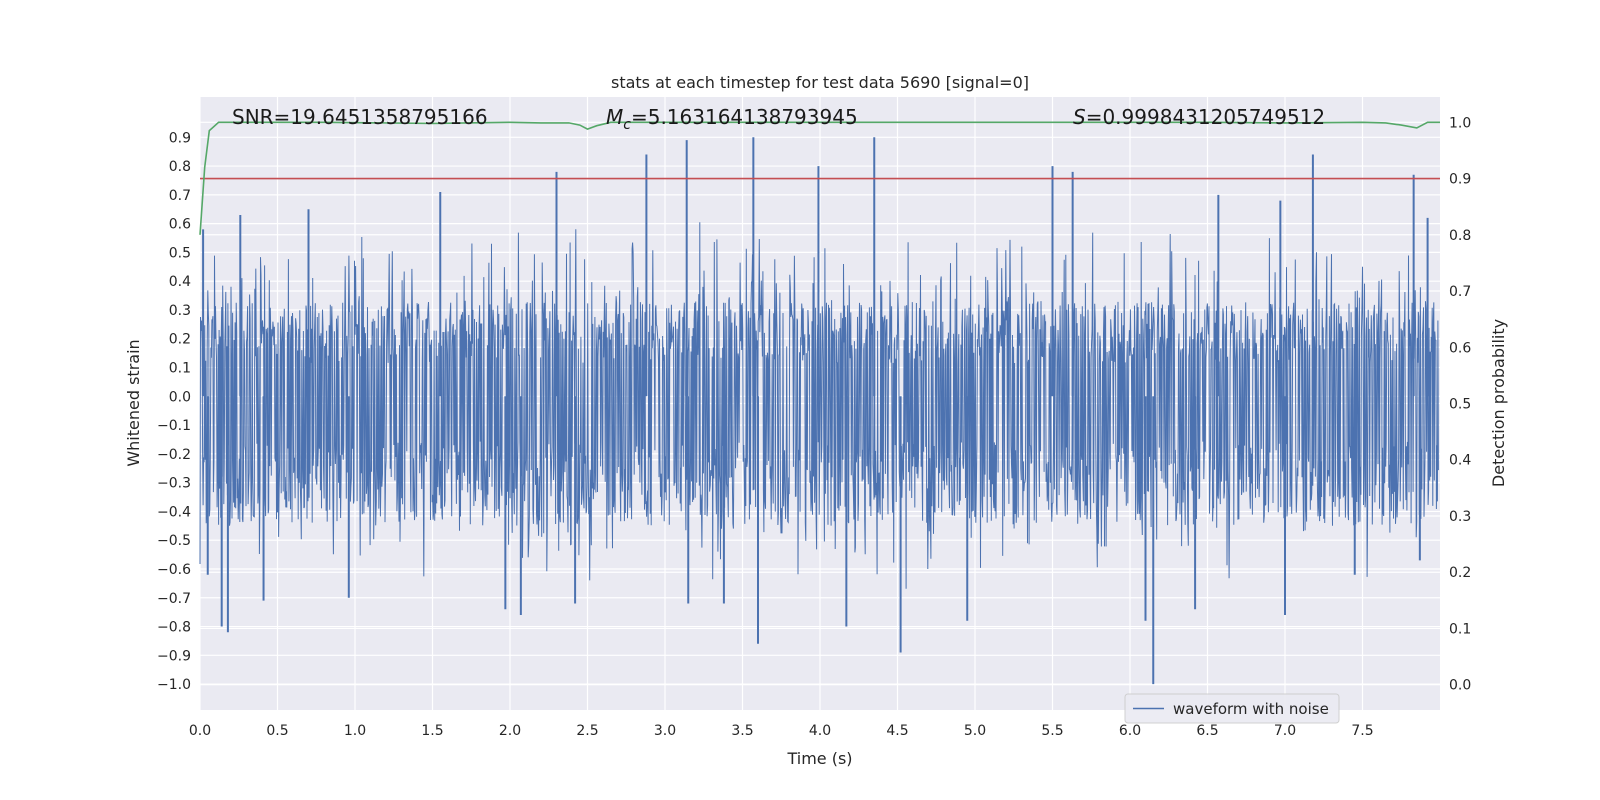 The height and width of the screenshot is (800, 1600). Describe the element at coordinates (360, 117) in the screenshot. I see `snr-annotation: SNR=19.6451358795166` at that location.